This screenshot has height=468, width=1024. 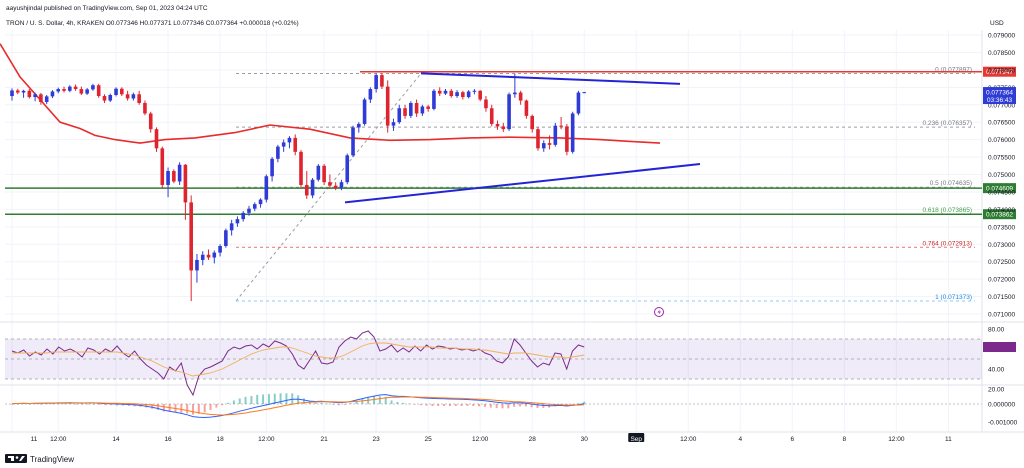 What do you see at coordinates (1001, 297) in the screenshot?
I see `price-tick-label: 0.071500` at bounding box center [1001, 297].